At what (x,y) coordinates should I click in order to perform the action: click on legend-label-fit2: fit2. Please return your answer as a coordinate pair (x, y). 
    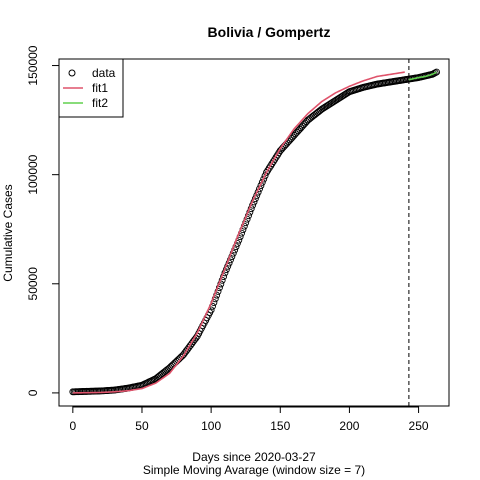
    Looking at the image, I should click on (100, 103).